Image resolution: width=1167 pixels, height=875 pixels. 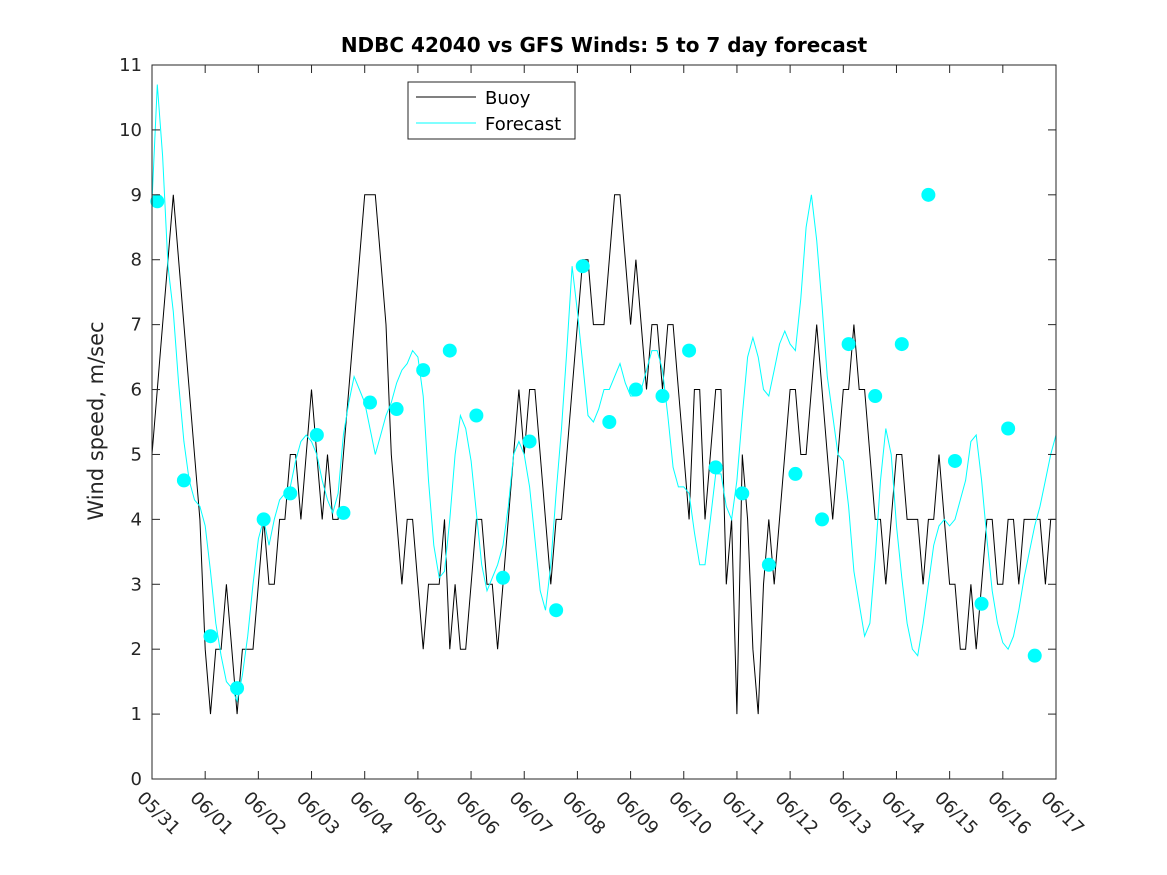 I want to click on y-tick-label: 3, so click(x=136, y=584).